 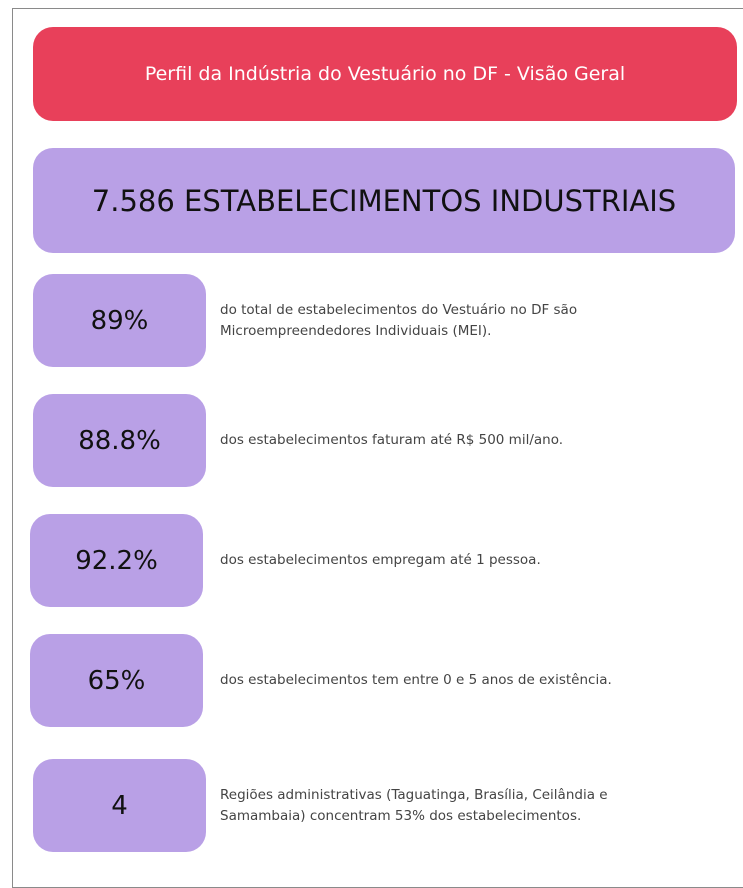 What do you see at coordinates (116, 680) in the screenshot?
I see `stat-value: 65%` at bounding box center [116, 680].